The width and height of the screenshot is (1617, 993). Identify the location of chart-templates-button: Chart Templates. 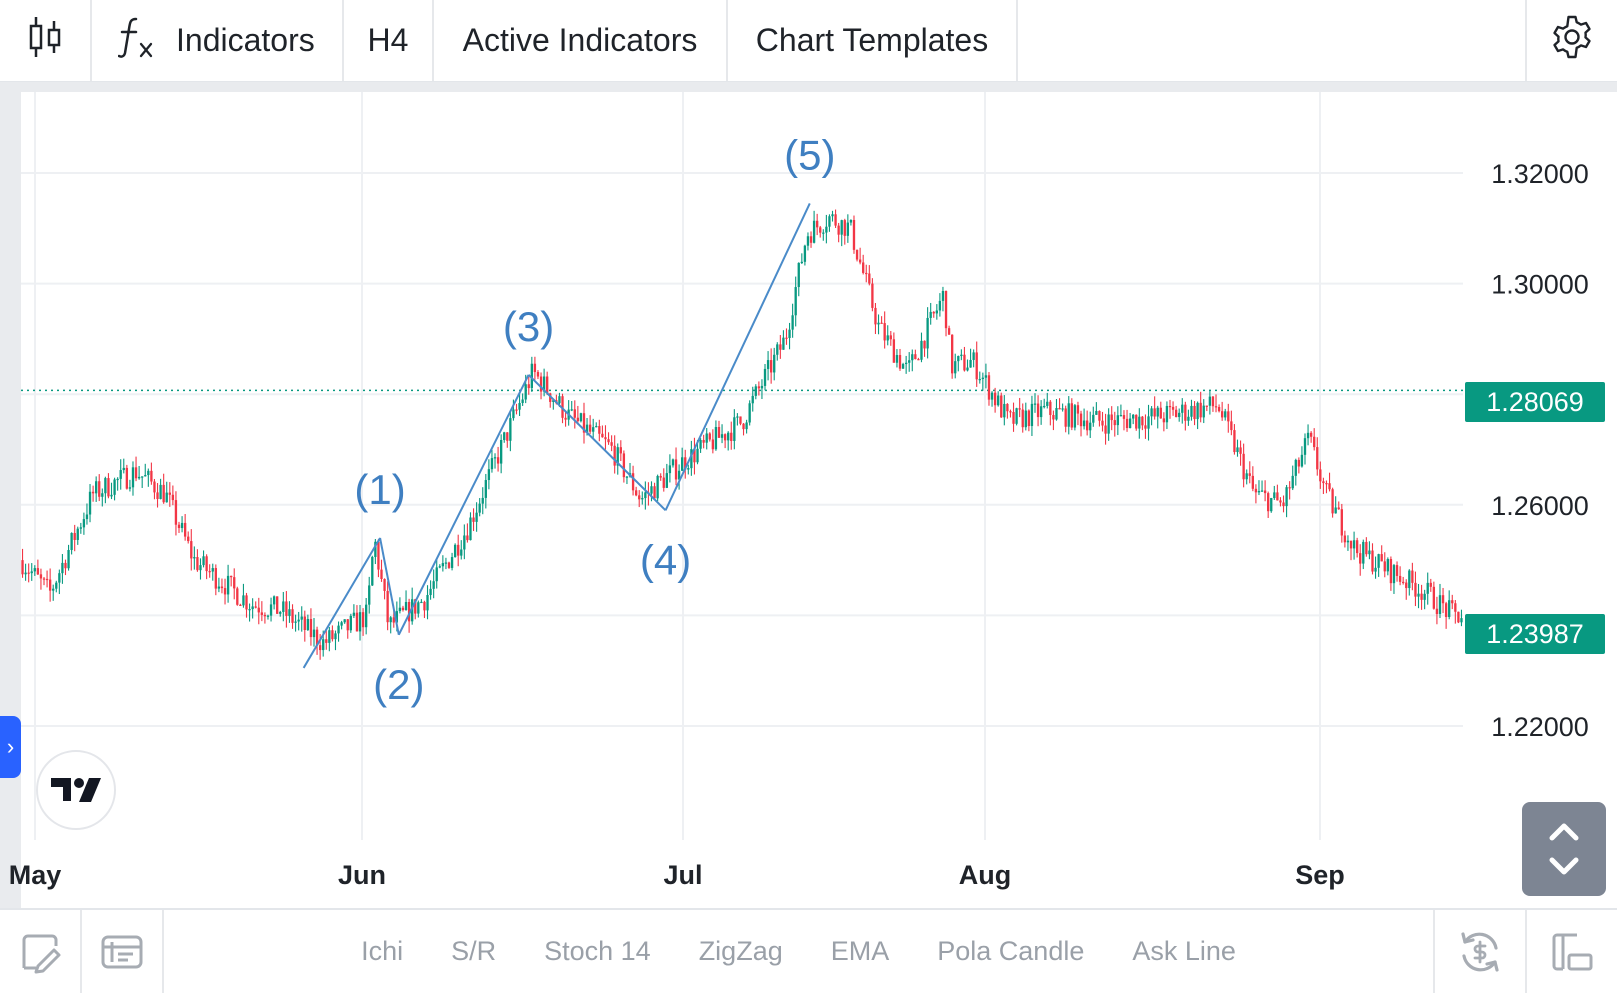
(873, 40).